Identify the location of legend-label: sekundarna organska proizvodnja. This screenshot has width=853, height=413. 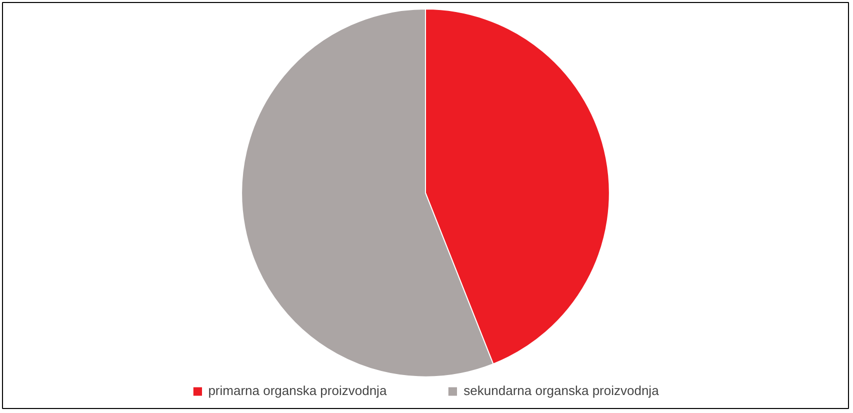
(561, 390).